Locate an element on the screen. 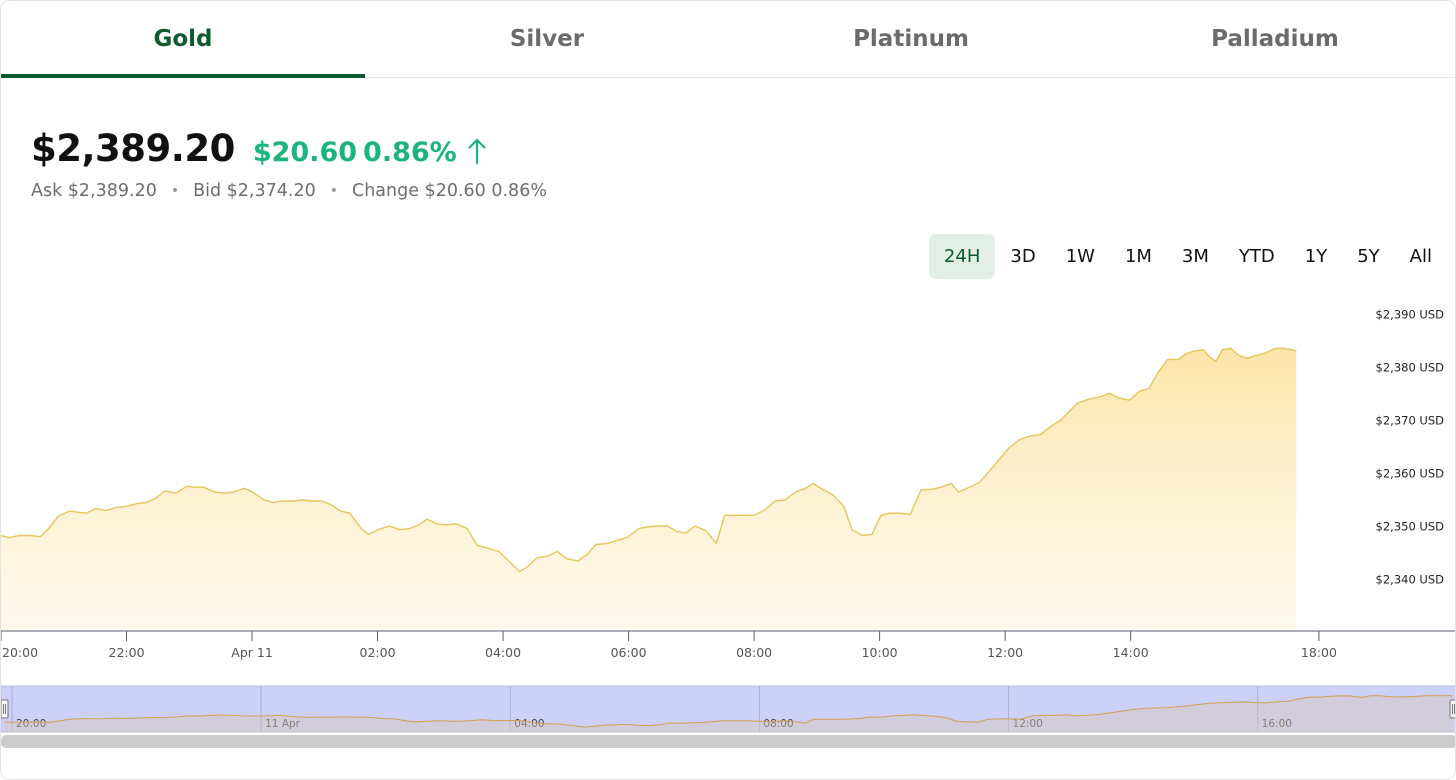 This screenshot has width=1456, height=780. tab-gold: Gold is located at coordinates (183, 39).